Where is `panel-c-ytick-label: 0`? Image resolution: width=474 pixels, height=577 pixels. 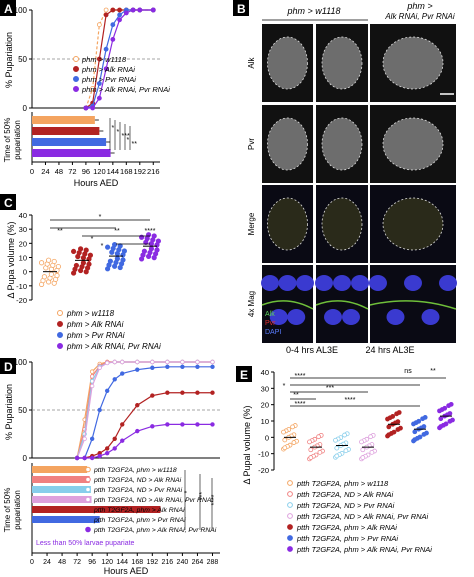 panel-c-ytick-label: 0 is located at coordinates (25, 272).